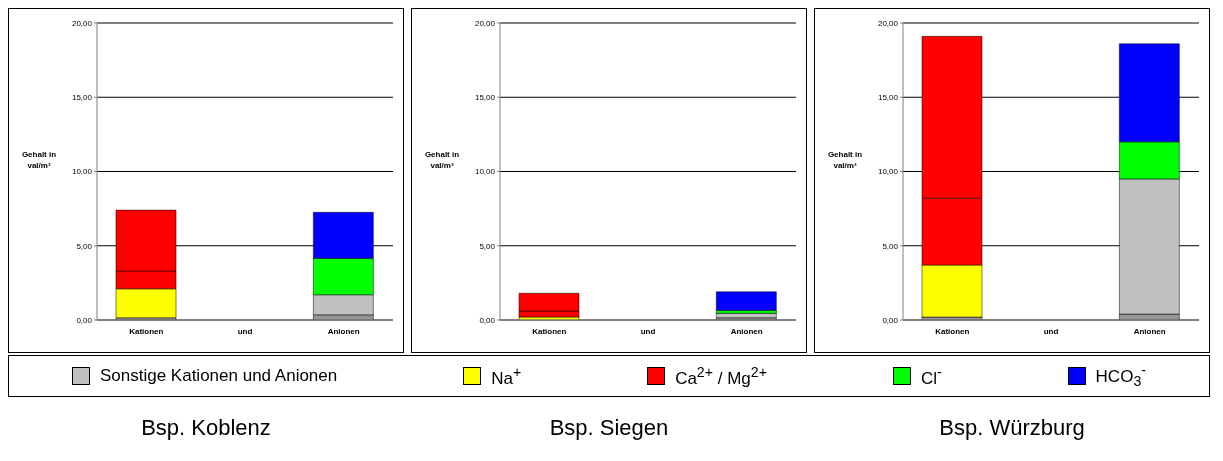  Describe the element at coordinates (218, 376) in the screenshot. I see `legend-label: Sonstige Kationen und Anionen` at that location.